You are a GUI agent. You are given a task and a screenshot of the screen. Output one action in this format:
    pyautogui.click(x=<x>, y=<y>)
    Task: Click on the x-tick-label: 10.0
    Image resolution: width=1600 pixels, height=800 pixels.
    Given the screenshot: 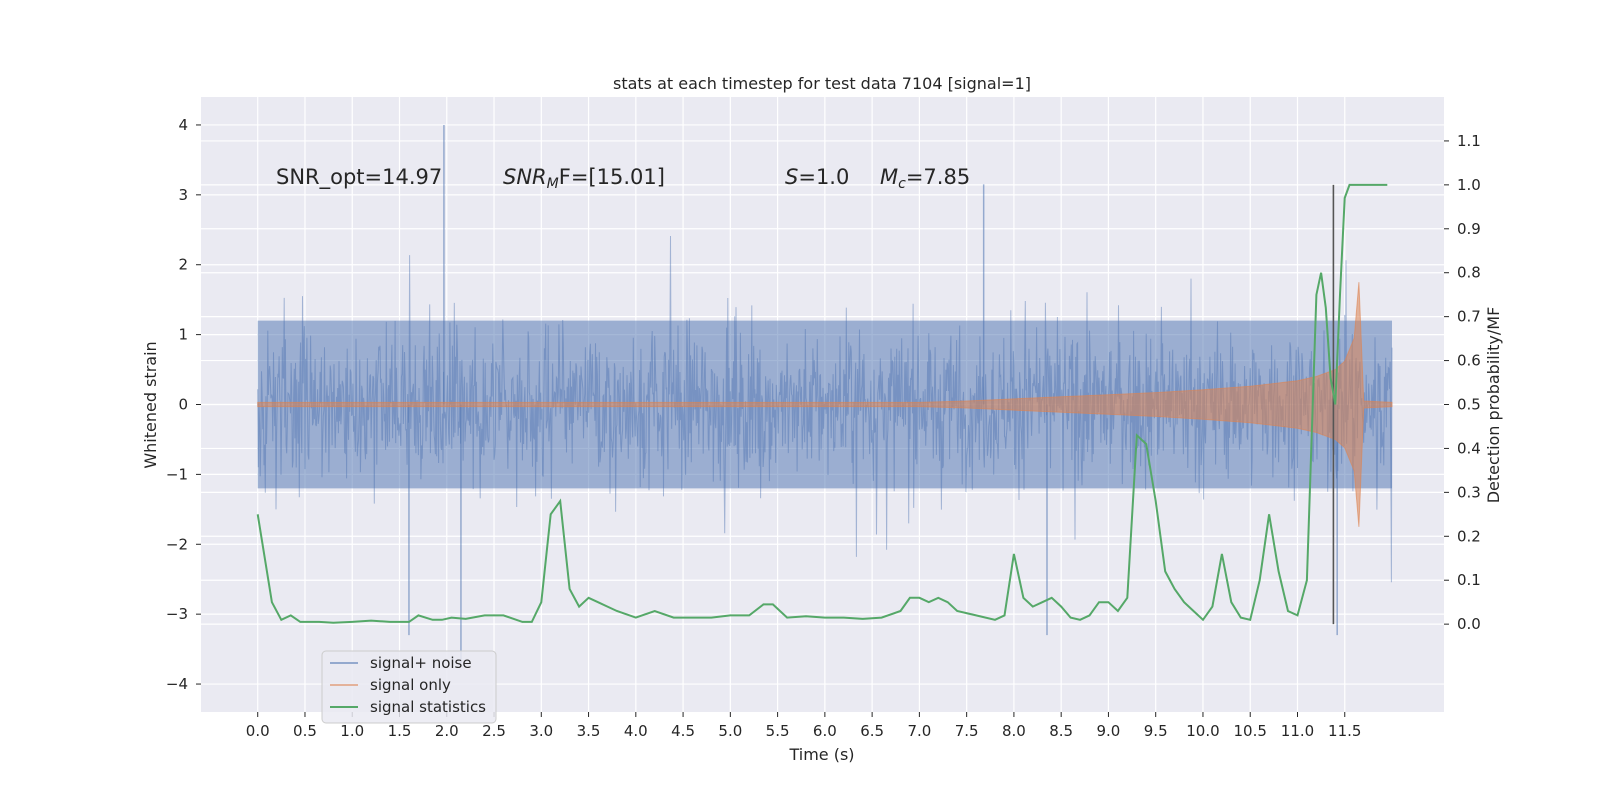 What is the action you would take?
    pyautogui.click(x=1202, y=731)
    